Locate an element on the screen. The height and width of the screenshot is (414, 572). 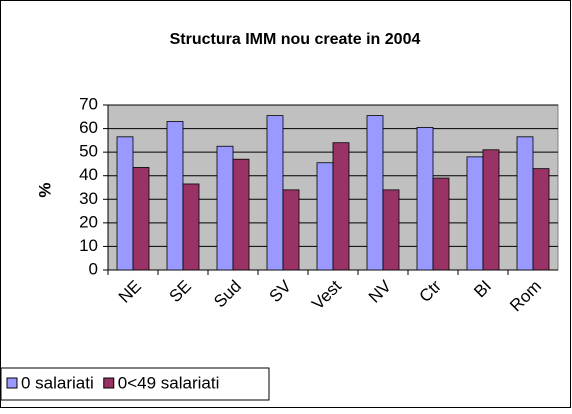
legend-label: 0<49 salariati is located at coordinates (169, 382).